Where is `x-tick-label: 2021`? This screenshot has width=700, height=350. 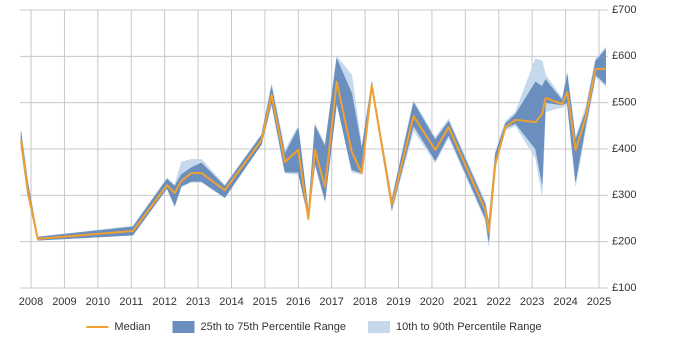
x-tick-label: 2021 is located at coordinates (465, 302).